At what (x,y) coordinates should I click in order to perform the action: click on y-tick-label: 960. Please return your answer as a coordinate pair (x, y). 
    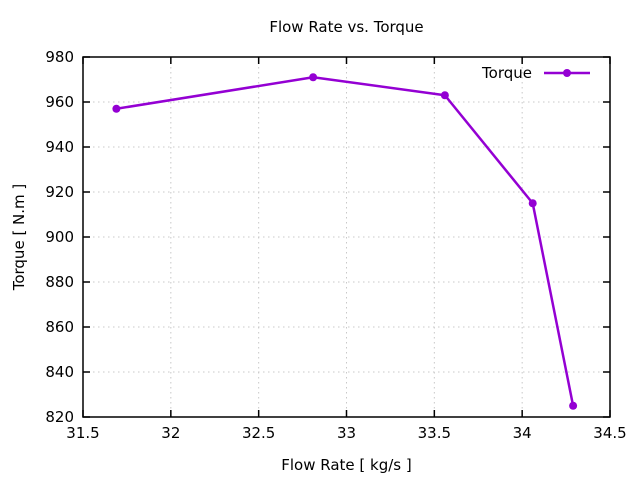
    Looking at the image, I should click on (59, 102).